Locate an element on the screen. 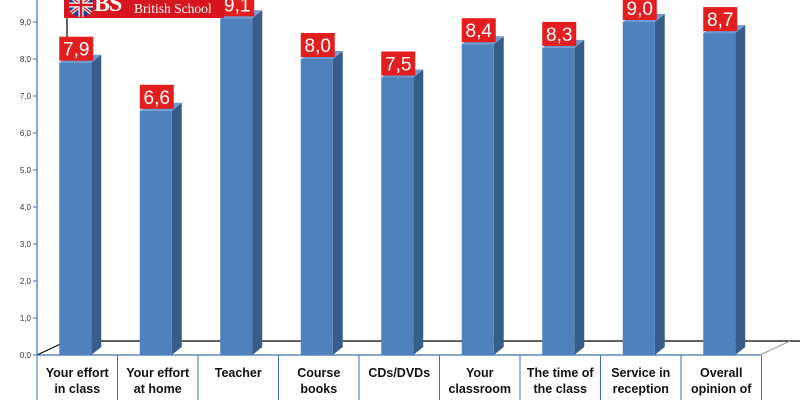 This screenshot has height=400, width=800. x-category-label: at home is located at coordinates (158, 389).